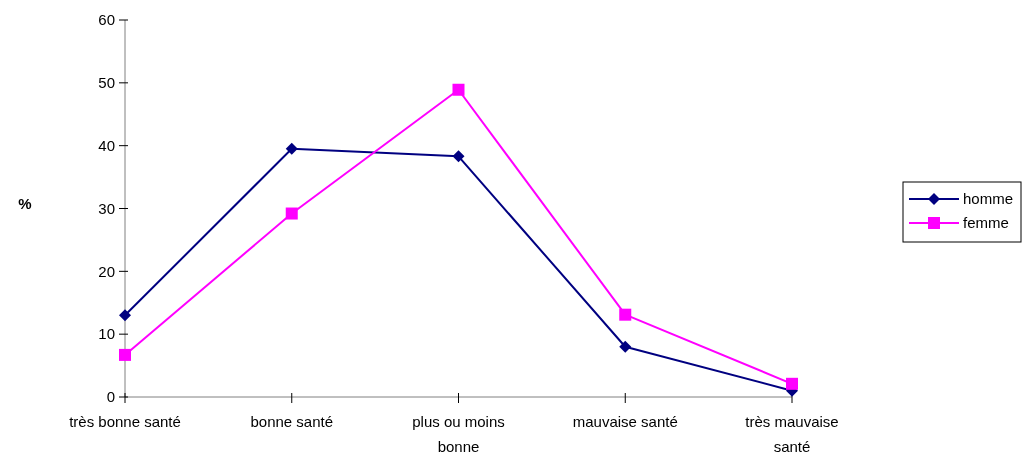 This screenshot has height=458, width=1028. What do you see at coordinates (106, 271) in the screenshot?
I see `y-tick-label: 20` at bounding box center [106, 271].